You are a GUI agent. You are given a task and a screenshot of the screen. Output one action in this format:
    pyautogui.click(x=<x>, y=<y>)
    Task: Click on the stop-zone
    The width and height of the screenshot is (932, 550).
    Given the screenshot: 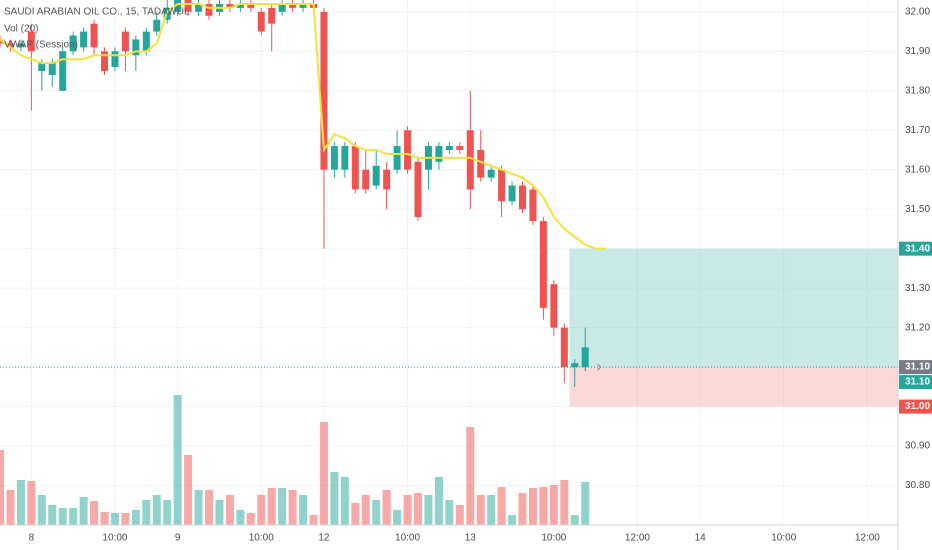 What is the action you would take?
    pyautogui.click(x=733, y=387)
    